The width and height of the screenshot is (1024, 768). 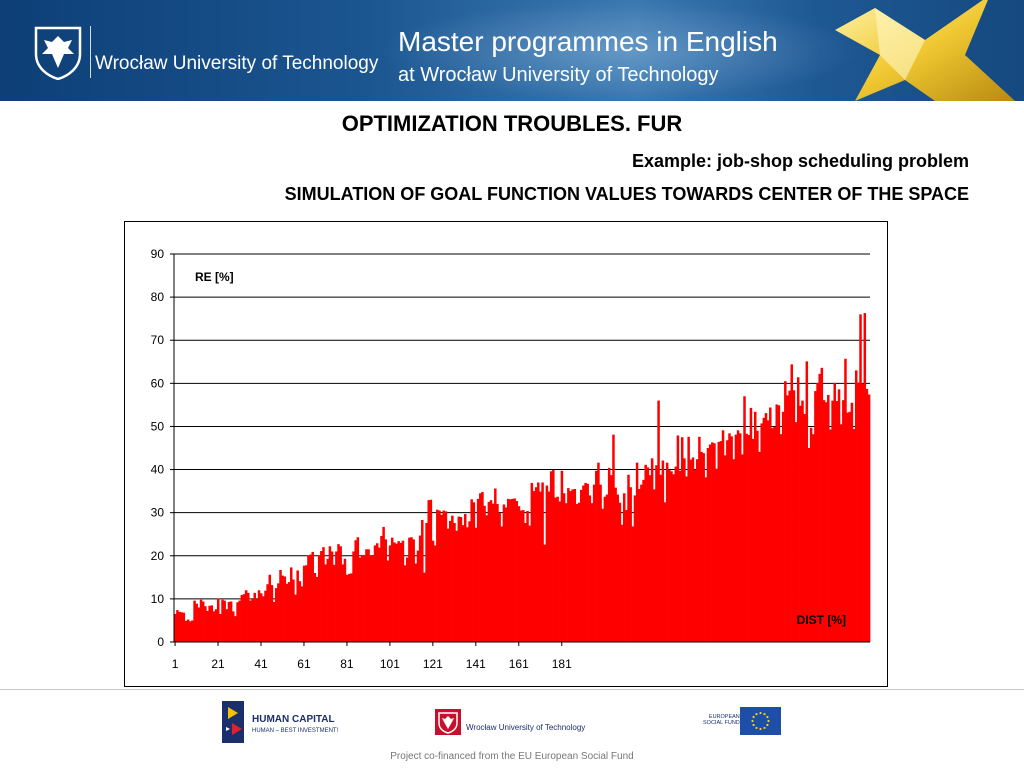 I want to click on human-capital-logo-icon, so click(x=233, y=722).